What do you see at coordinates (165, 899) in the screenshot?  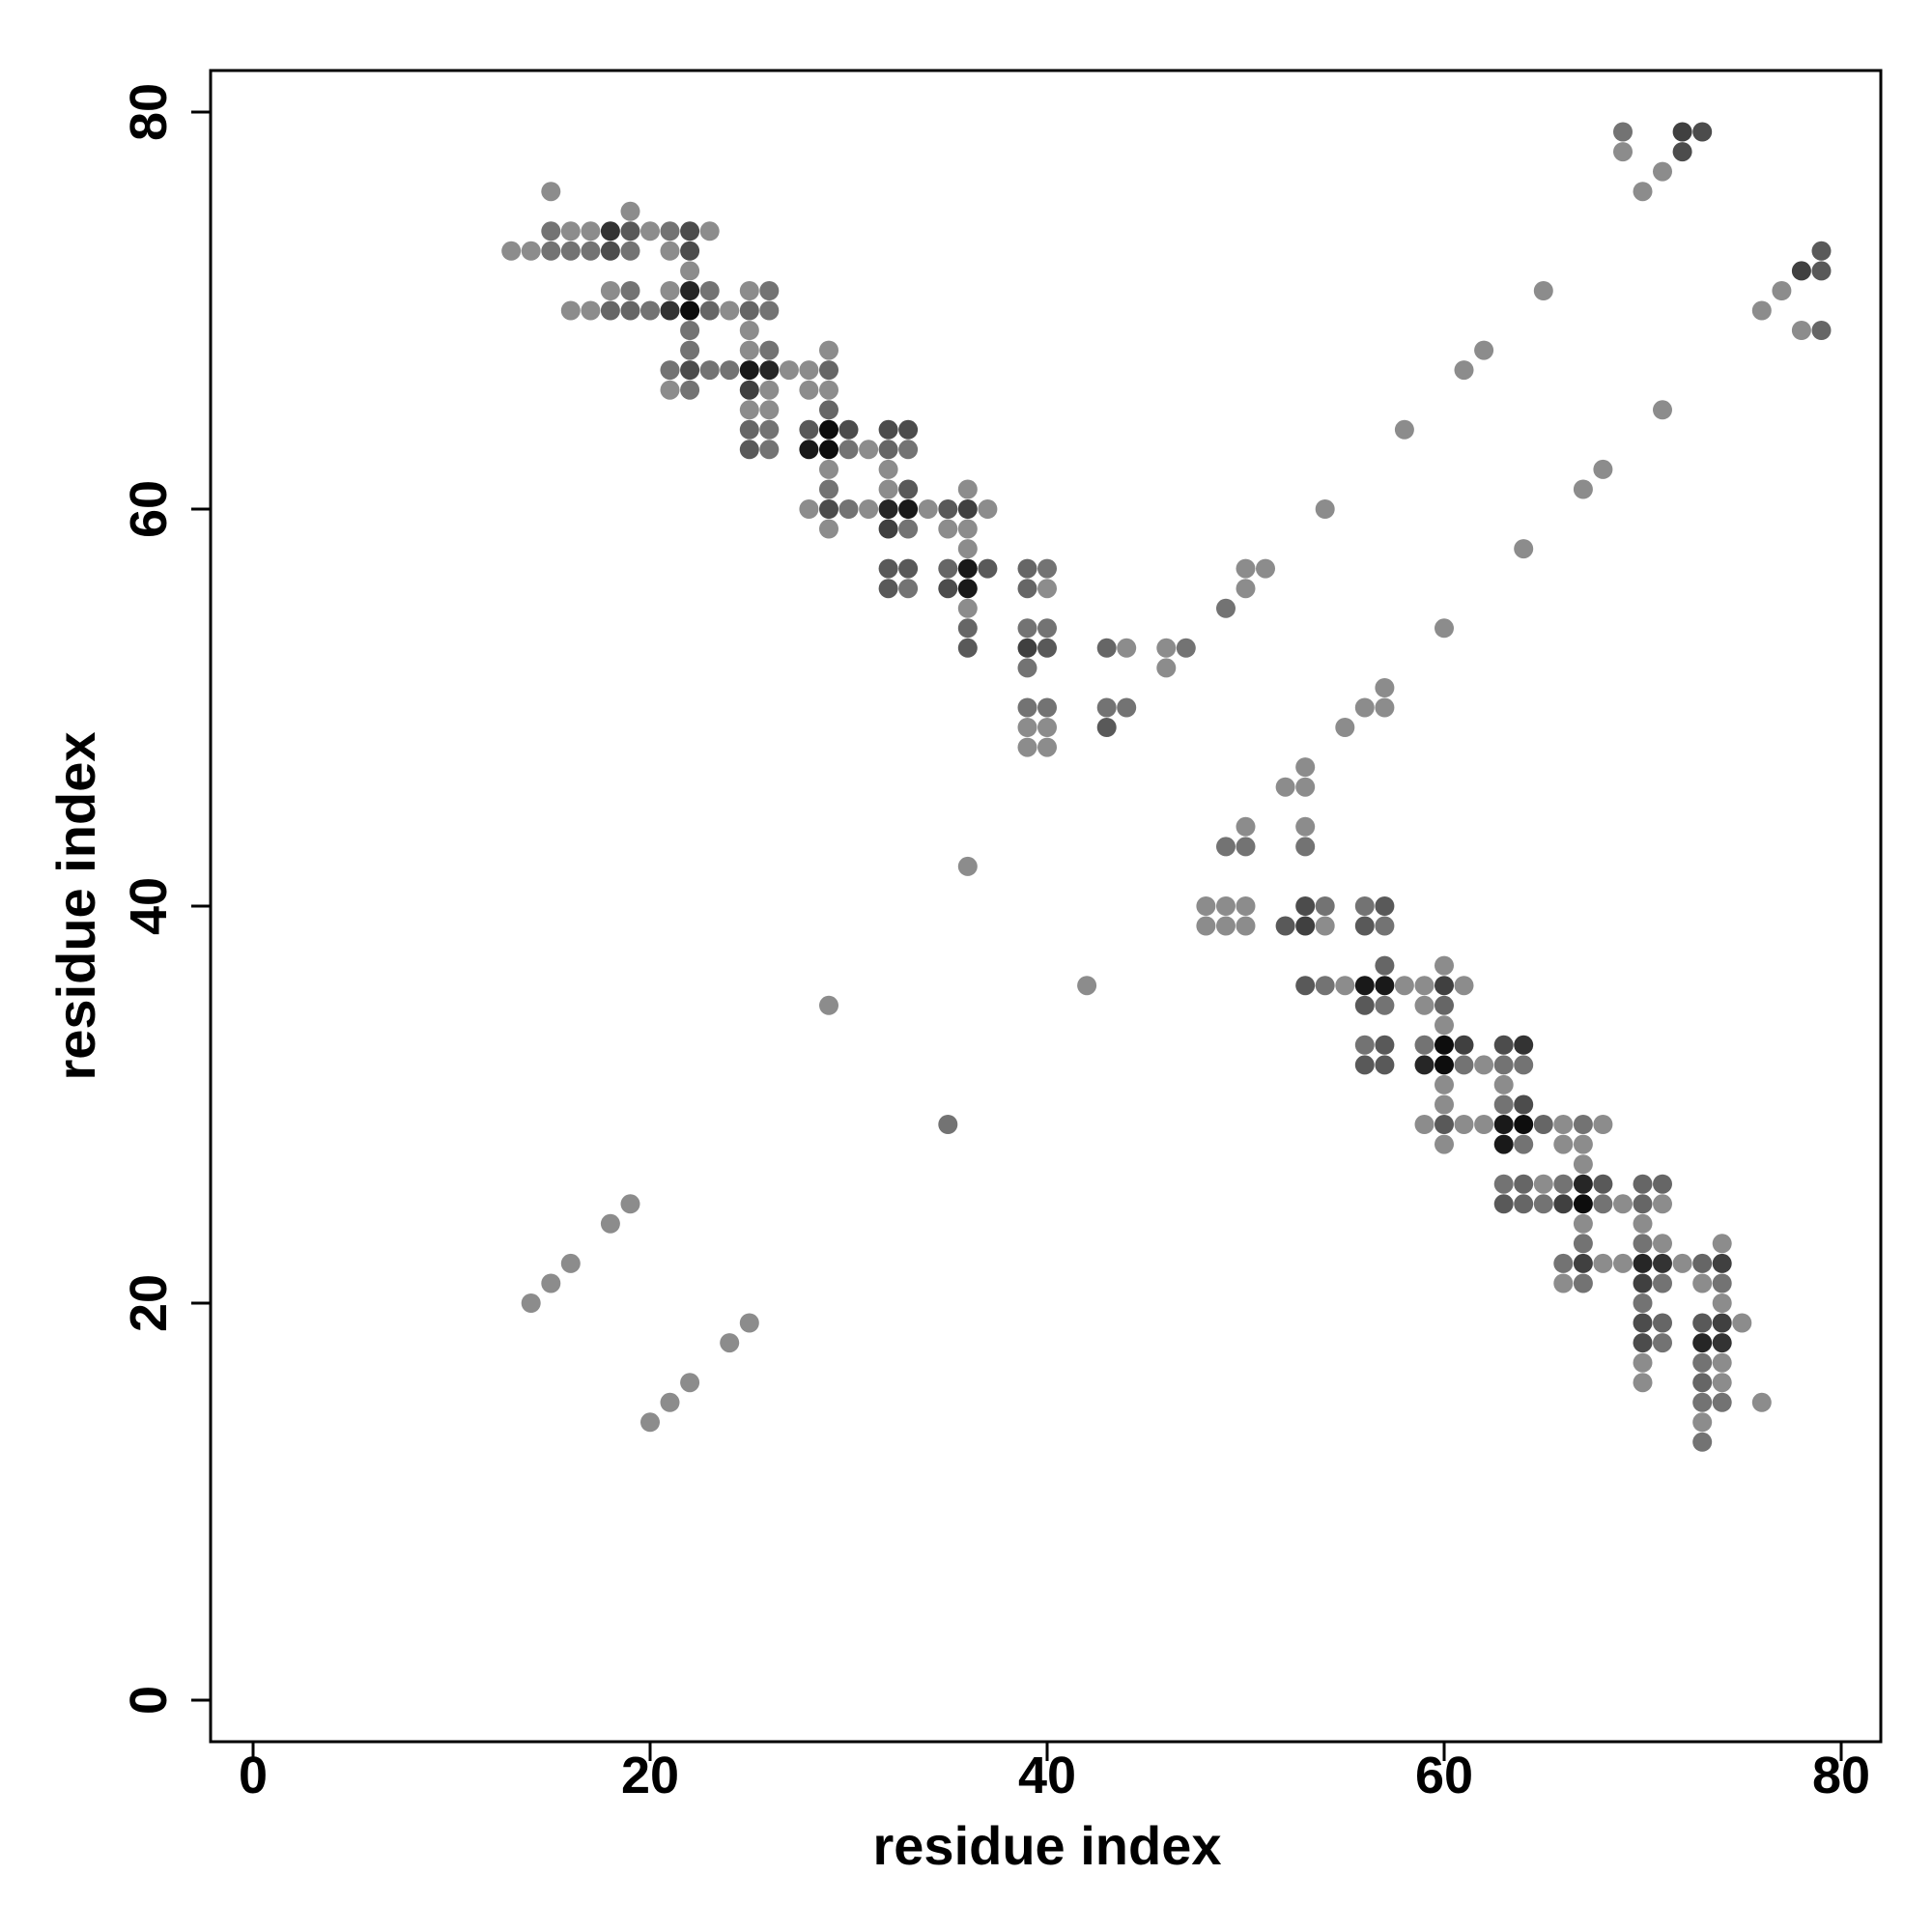 I see `y-axis: 0 20 40 60 80` at bounding box center [165, 899].